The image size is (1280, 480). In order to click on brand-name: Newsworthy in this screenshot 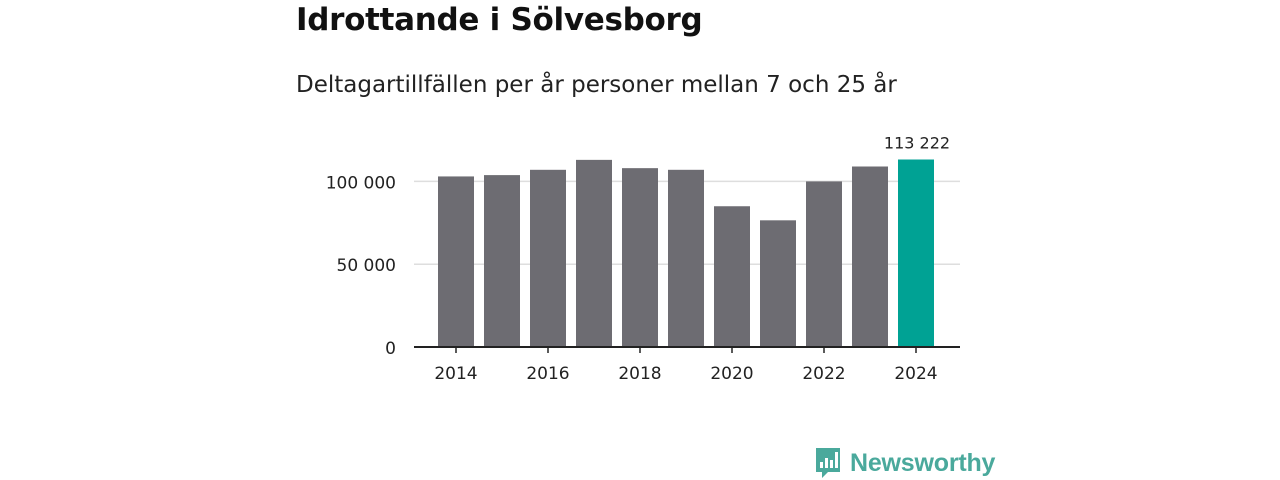, I will do `click(923, 462)`.